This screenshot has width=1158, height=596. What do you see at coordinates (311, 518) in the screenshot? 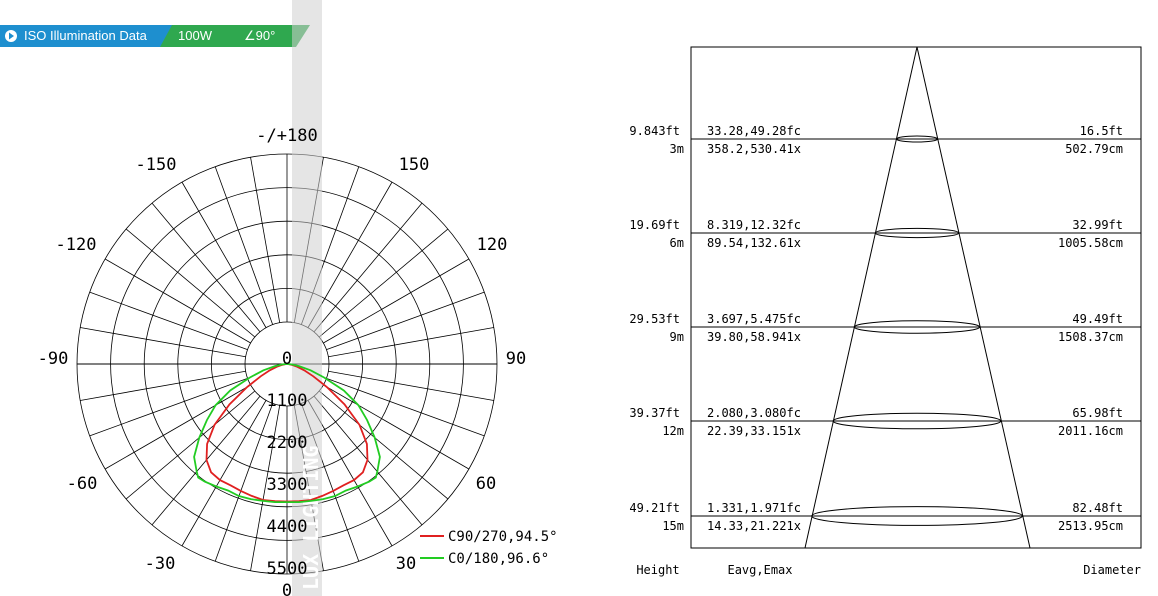
I see `watermark-text: LUX LIGHTING` at bounding box center [311, 518].